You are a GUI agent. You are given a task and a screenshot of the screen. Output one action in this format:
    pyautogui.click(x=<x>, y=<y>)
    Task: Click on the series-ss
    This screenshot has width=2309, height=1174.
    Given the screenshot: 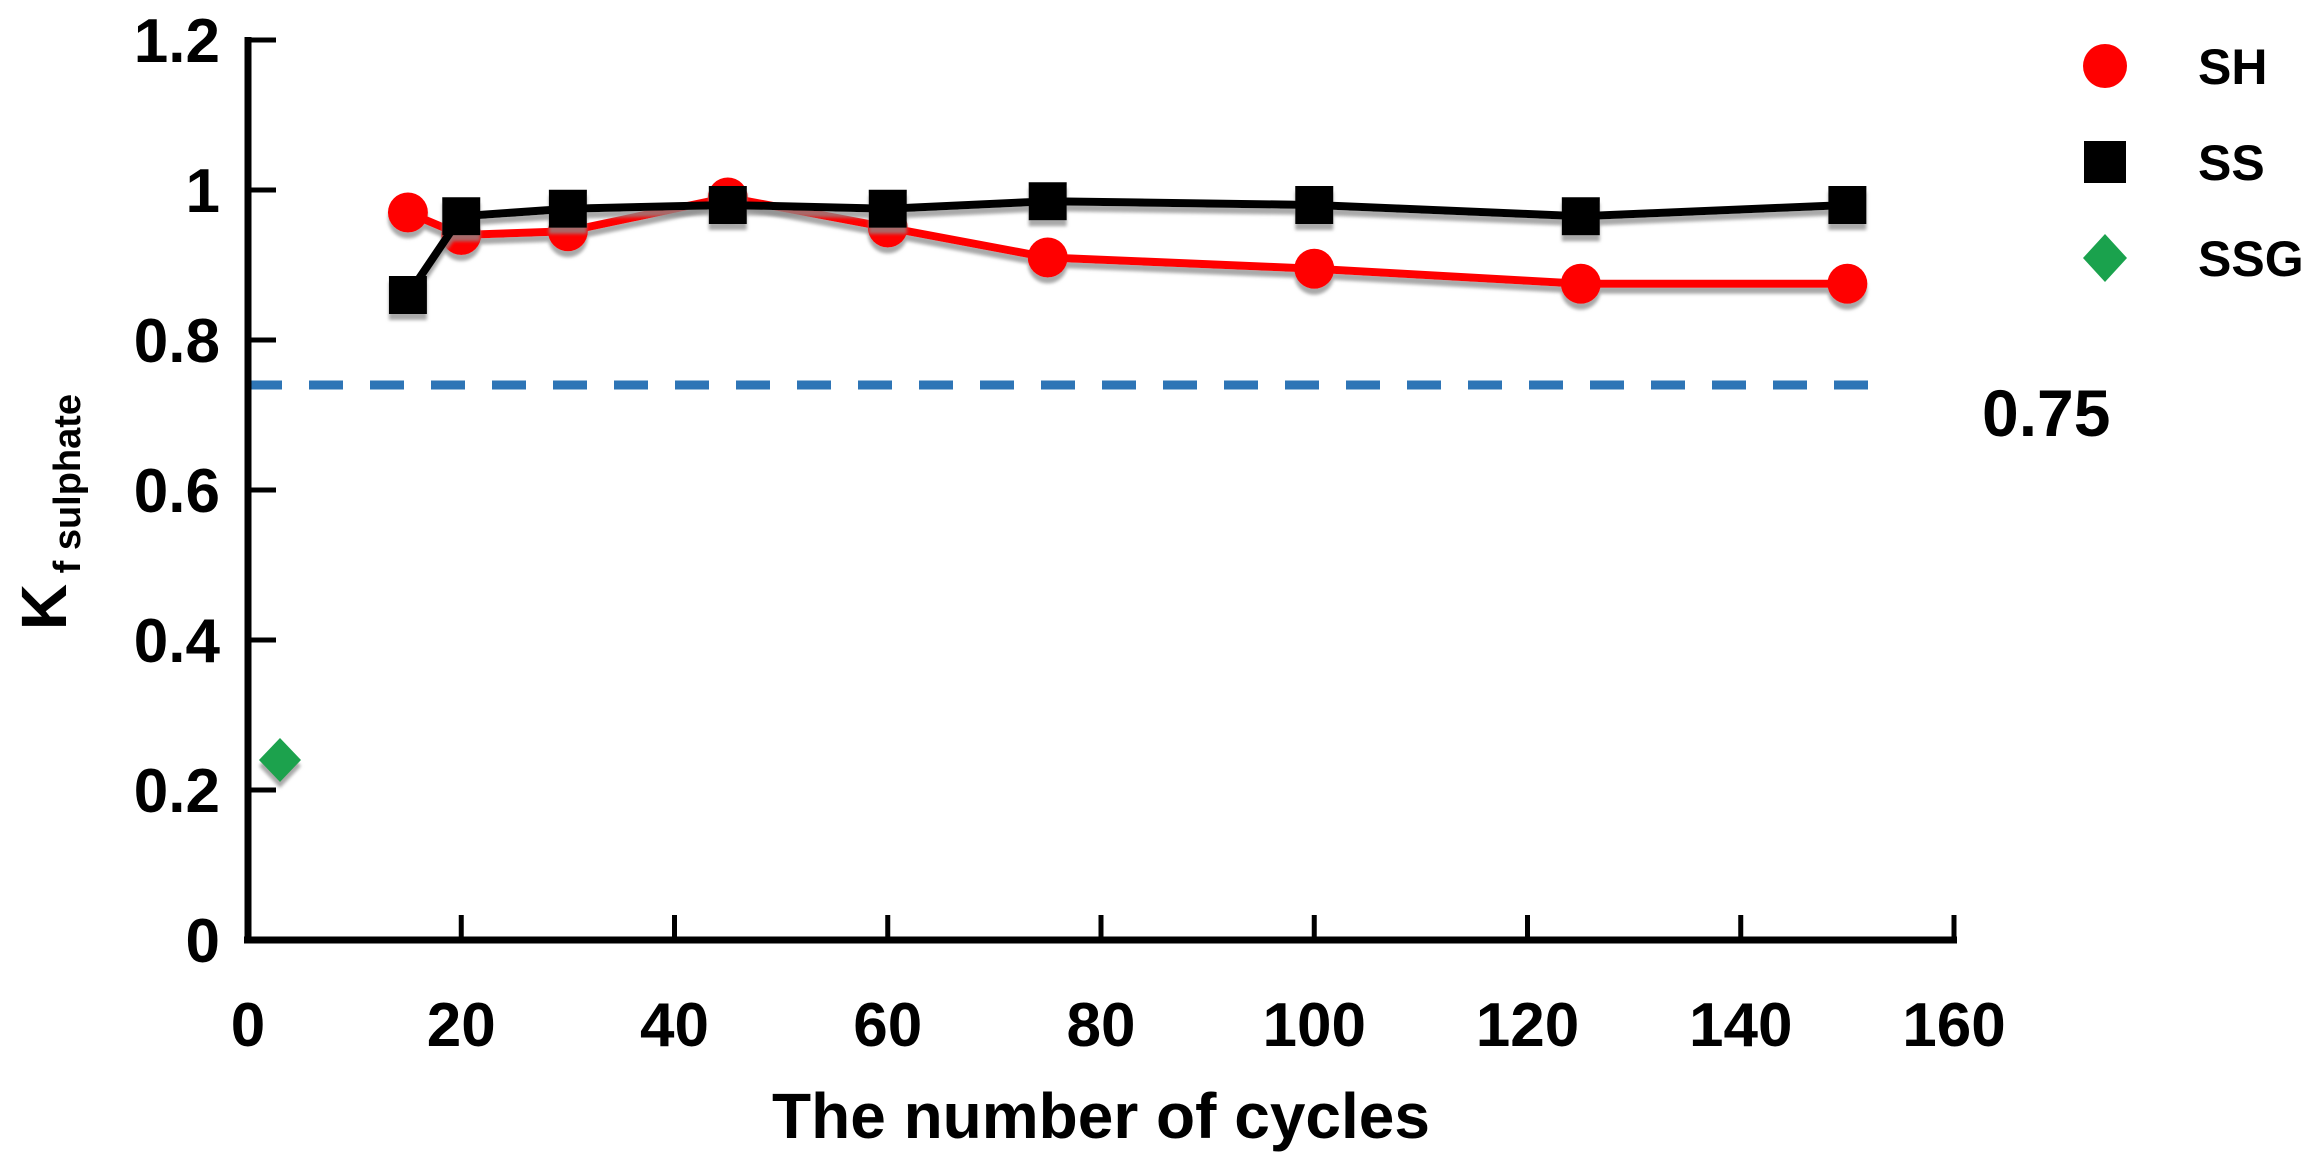 What is the action you would take?
    pyautogui.click(x=1127, y=248)
    